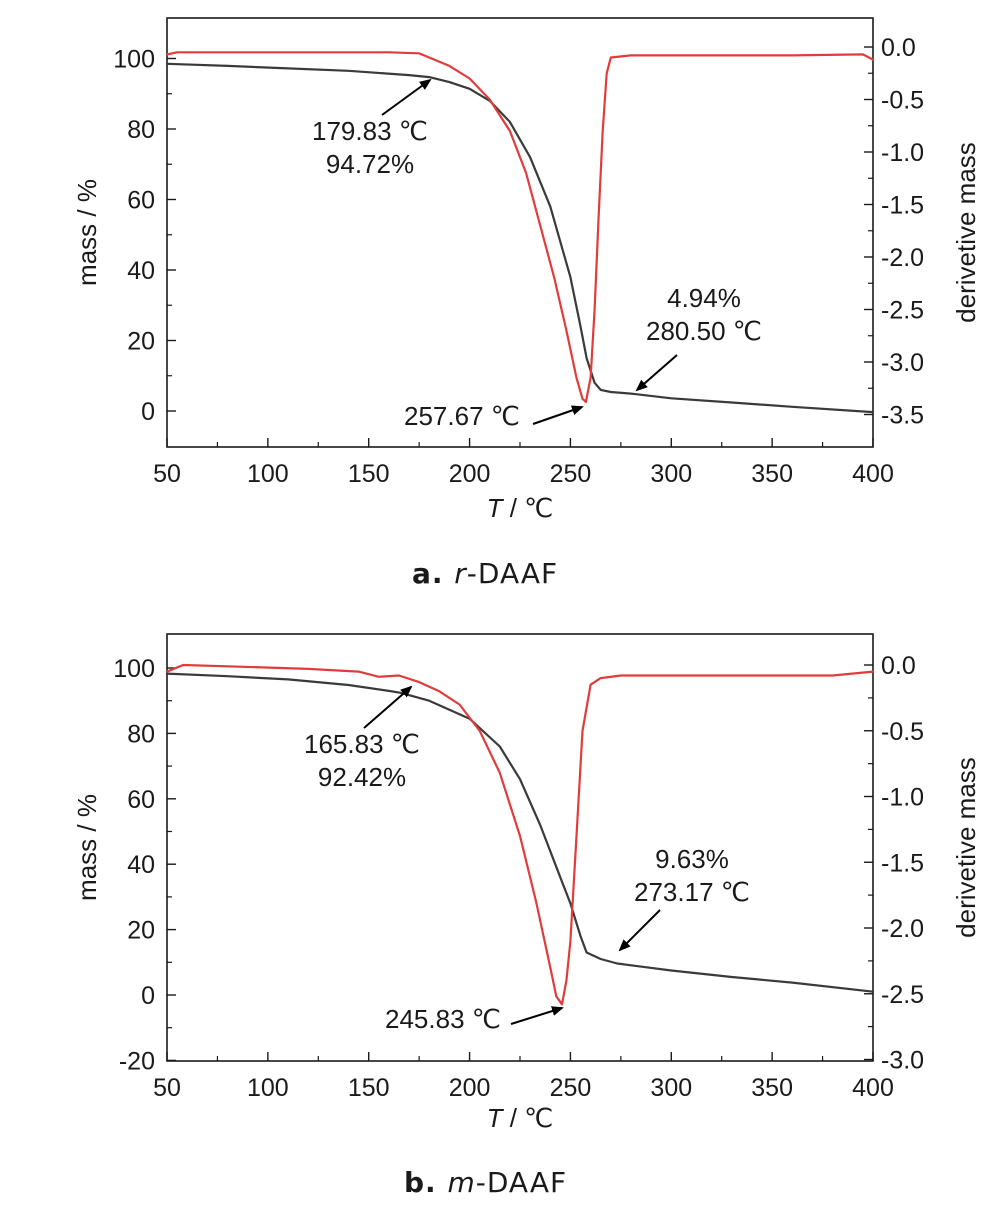 The width and height of the screenshot is (992, 1221). I want to click on annotation-label: 280.50 ℃, so click(704, 331).